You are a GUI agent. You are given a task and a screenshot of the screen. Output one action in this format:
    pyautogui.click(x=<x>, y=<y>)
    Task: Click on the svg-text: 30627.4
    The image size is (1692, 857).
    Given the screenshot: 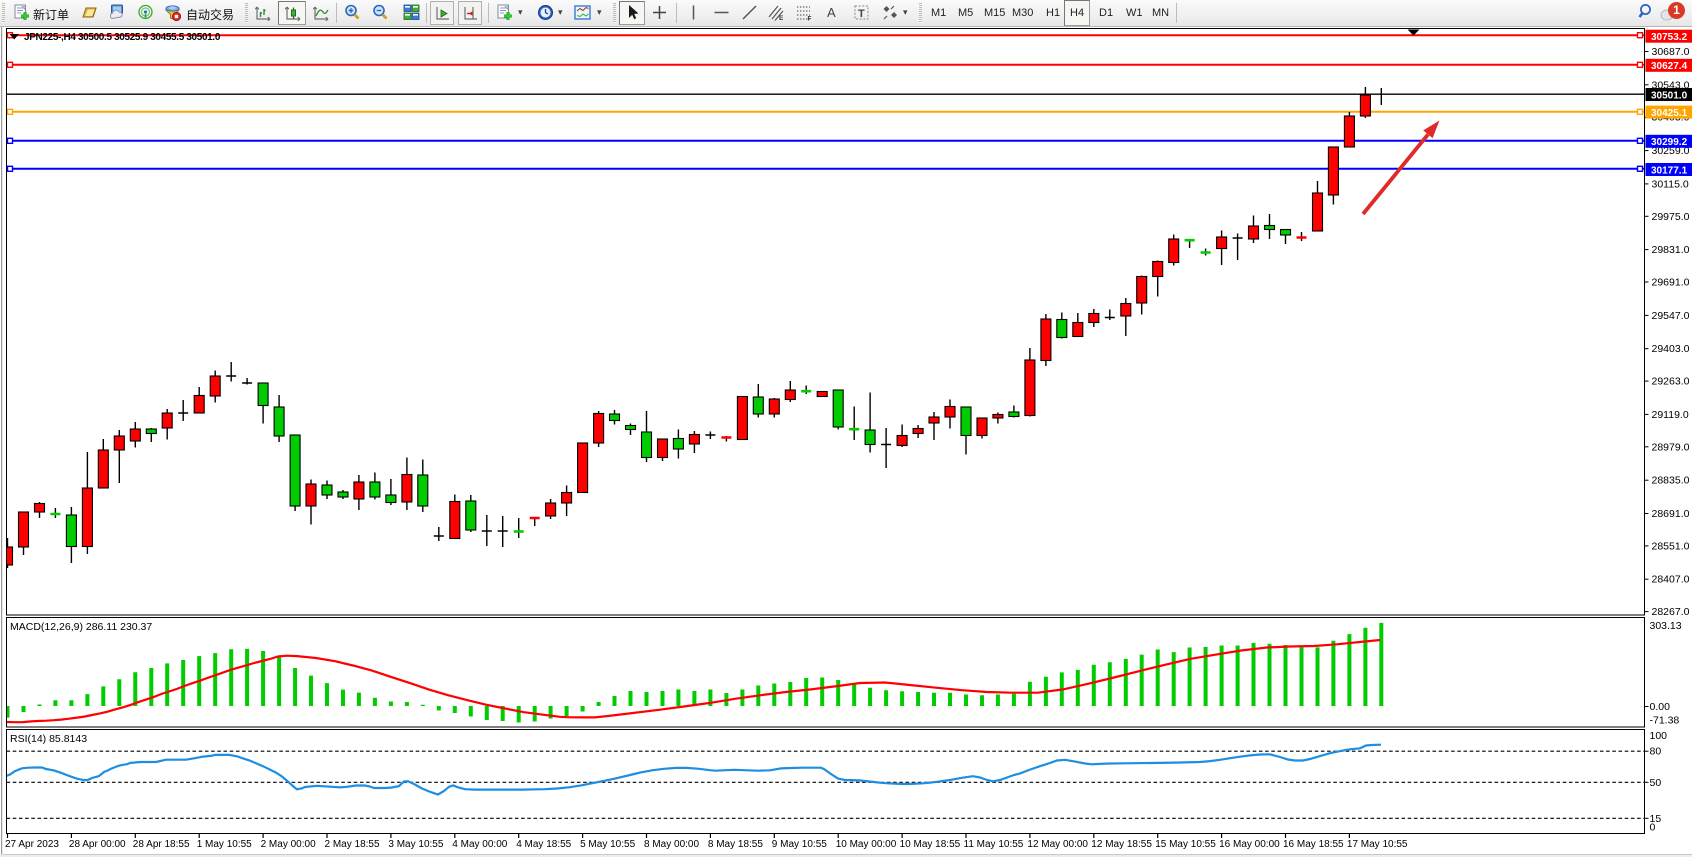 What is the action you would take?
    pyautogui.click(x=1669, y=66)
    